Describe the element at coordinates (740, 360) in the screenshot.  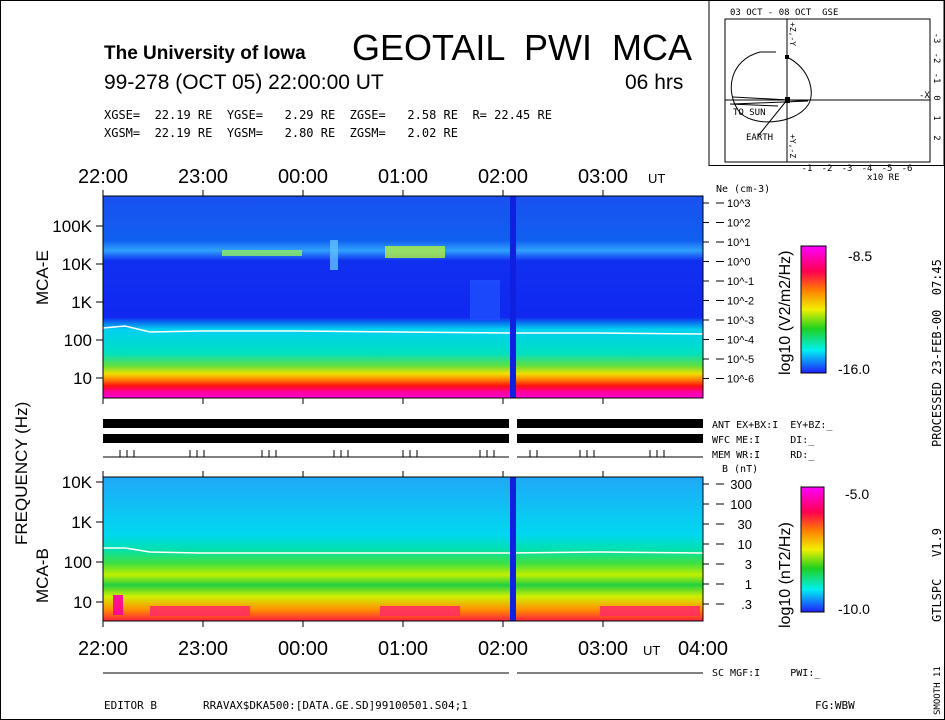
I see `ne-tick-label: 10^-5` at that location.